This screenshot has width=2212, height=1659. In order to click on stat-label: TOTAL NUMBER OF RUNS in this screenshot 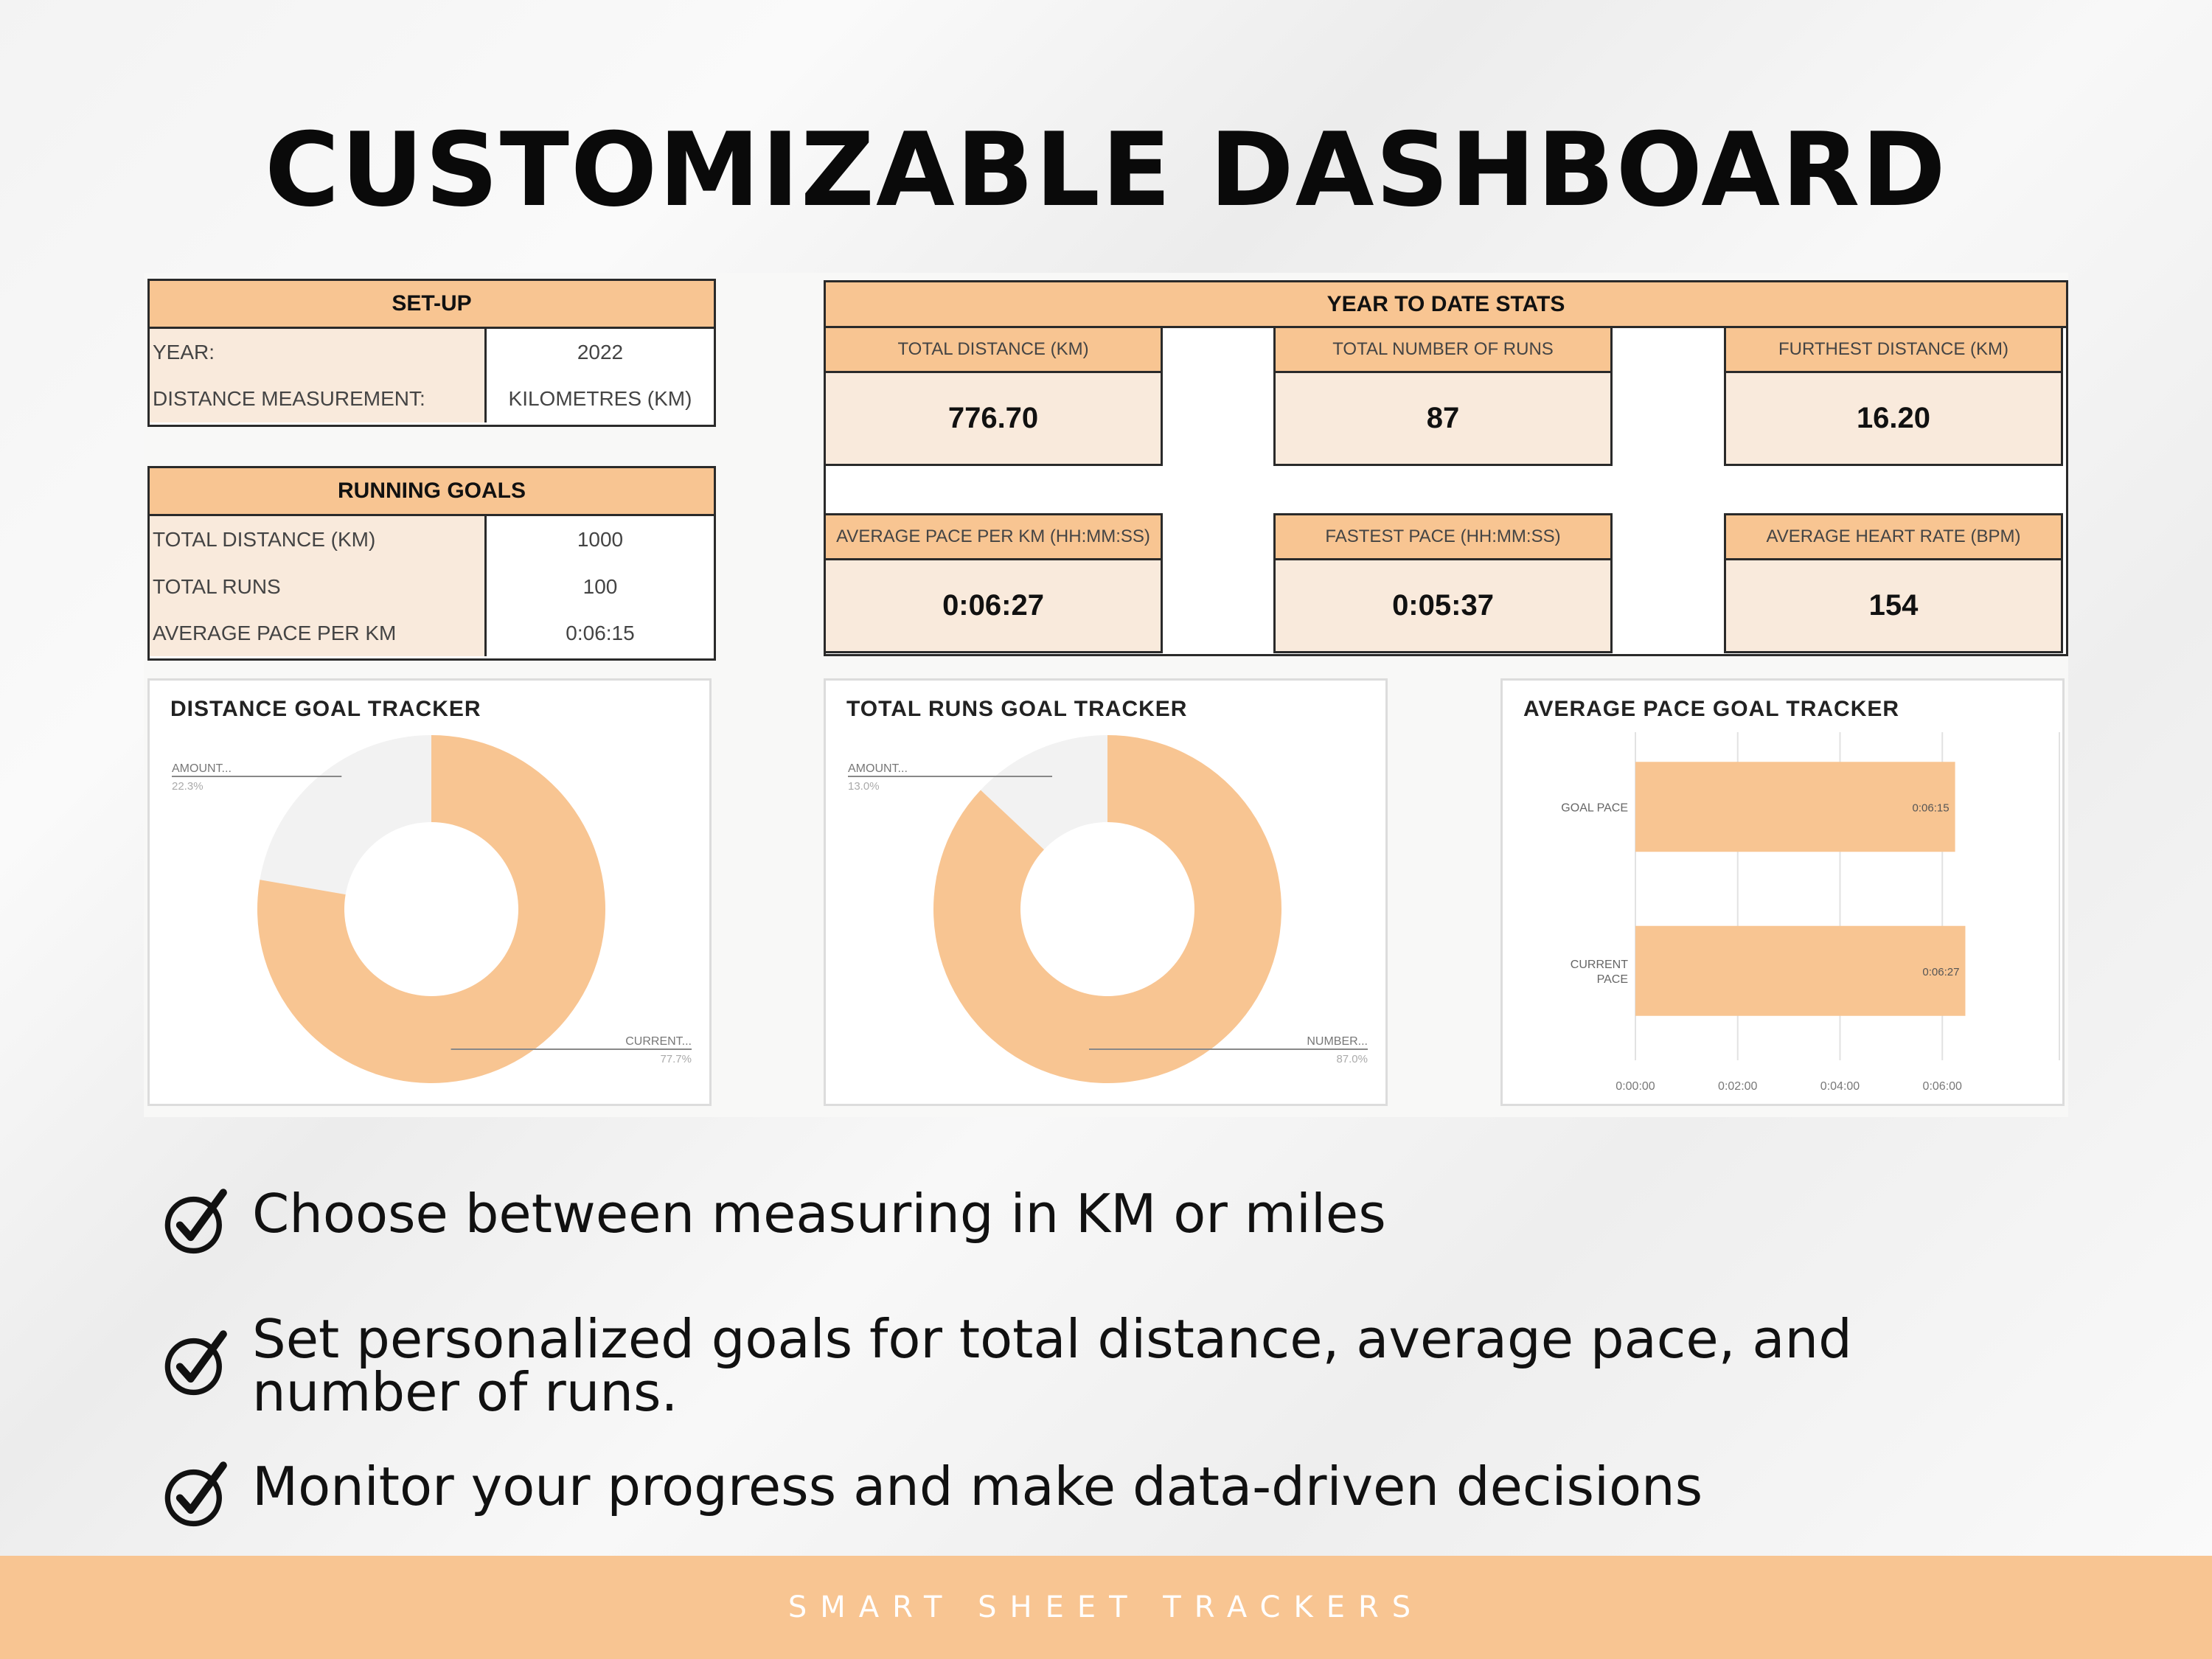, I will do `click(1443, 349)`.